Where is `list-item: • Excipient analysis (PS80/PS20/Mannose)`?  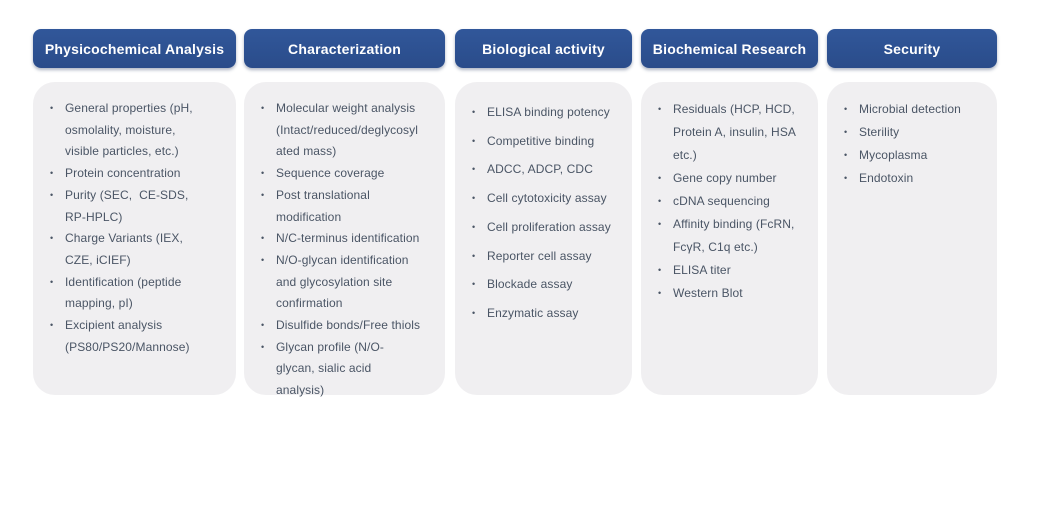
list-item: • Excipient analysis (PS80/PS20/Mannose) is located at coordinates (142, 336).